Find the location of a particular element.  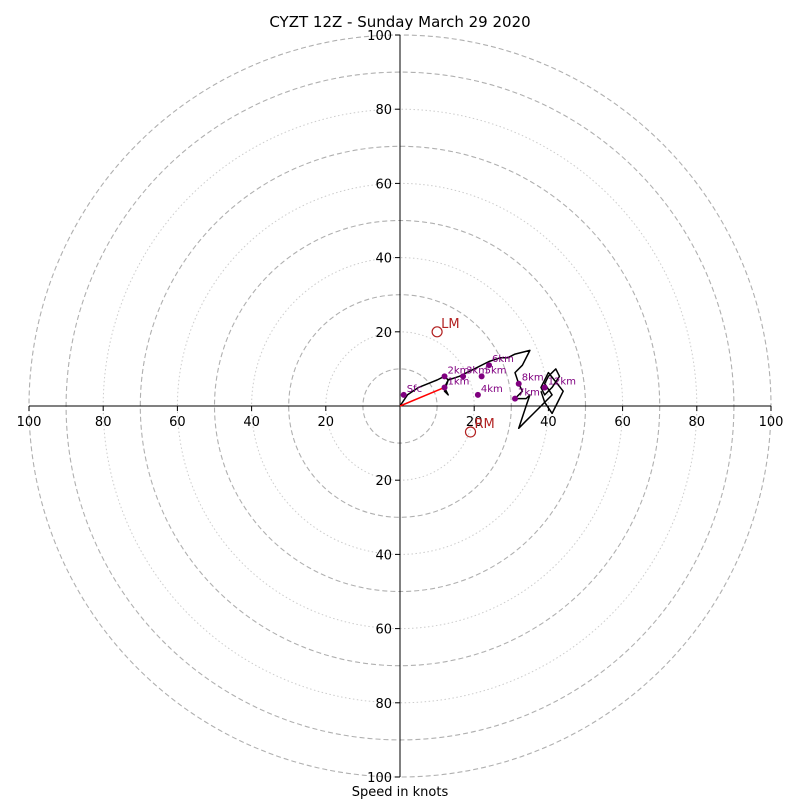

height-marker-label: 2km is located at coordinates (459, 370).